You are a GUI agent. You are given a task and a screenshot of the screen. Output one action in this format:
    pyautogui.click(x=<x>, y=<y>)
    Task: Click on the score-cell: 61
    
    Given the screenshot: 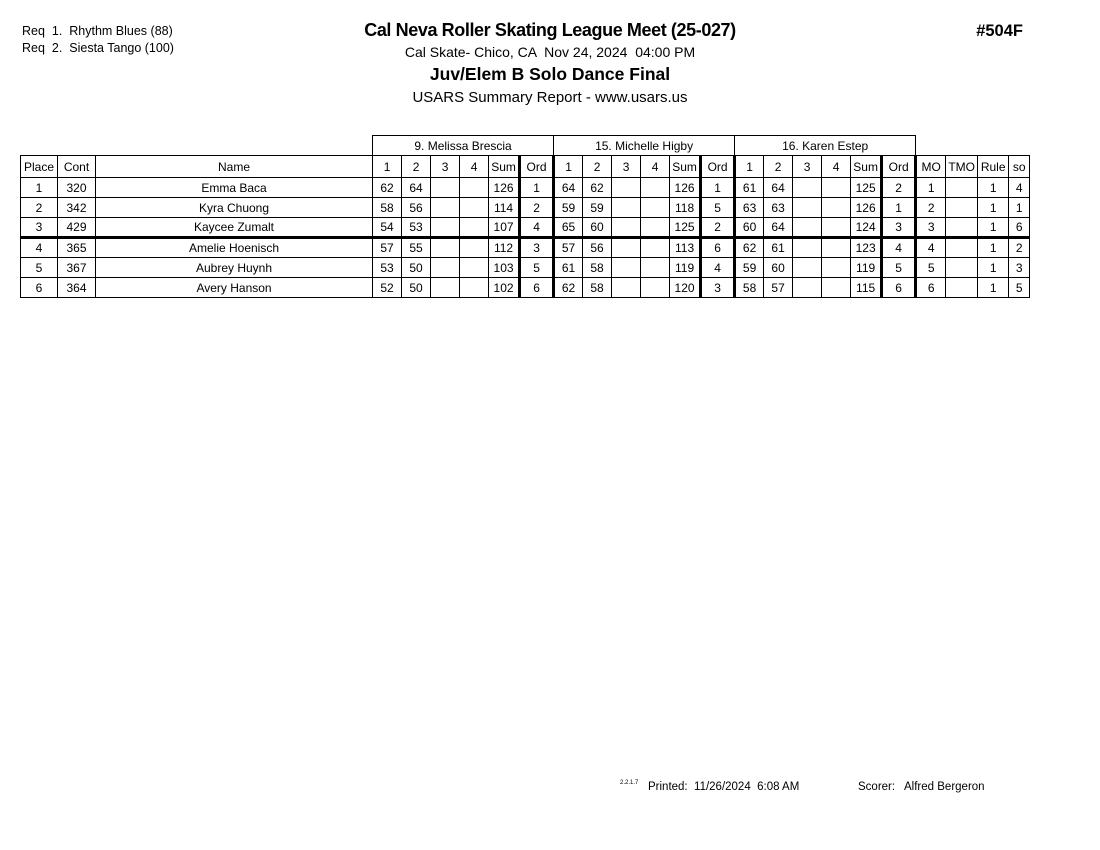 What is the action you would take?
    pyautogui.click(x=778, y=247)
    